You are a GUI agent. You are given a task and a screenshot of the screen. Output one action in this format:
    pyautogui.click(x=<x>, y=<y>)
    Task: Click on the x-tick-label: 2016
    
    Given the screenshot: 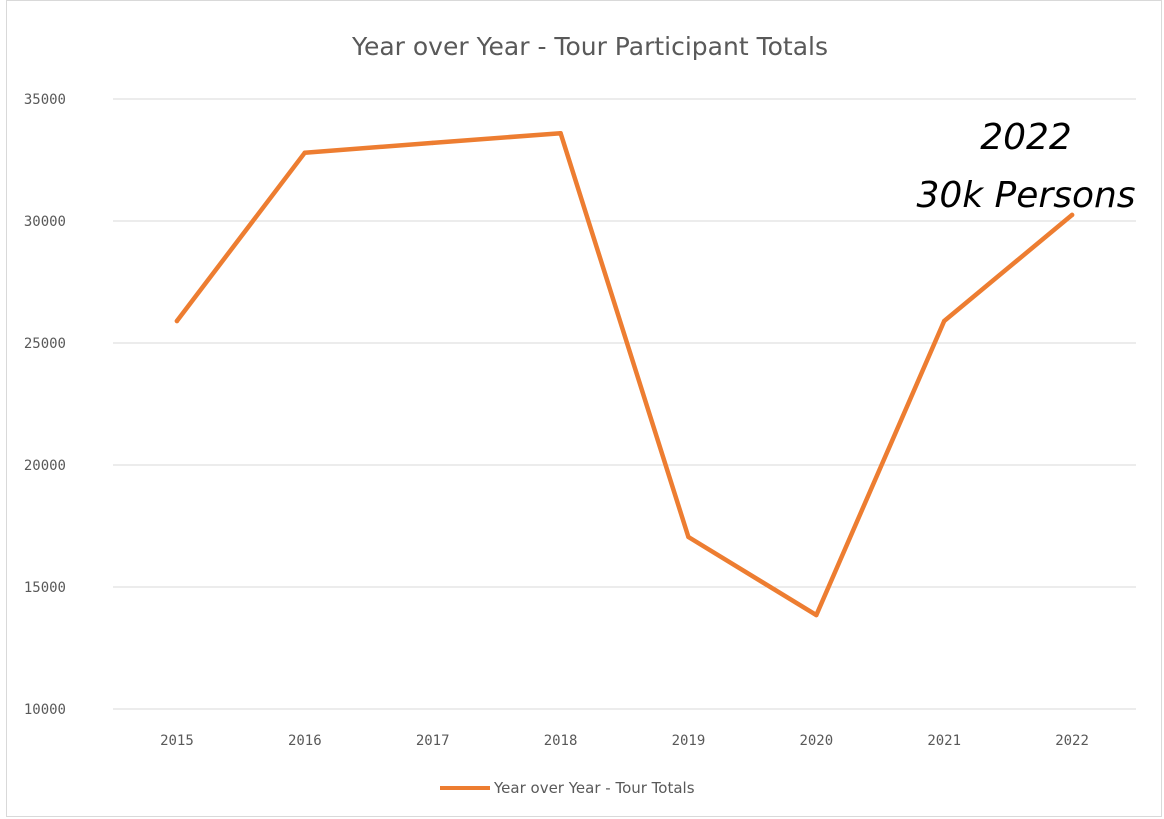 What is the action you would take?
    pyautogui.click(x=305, y=741)
    